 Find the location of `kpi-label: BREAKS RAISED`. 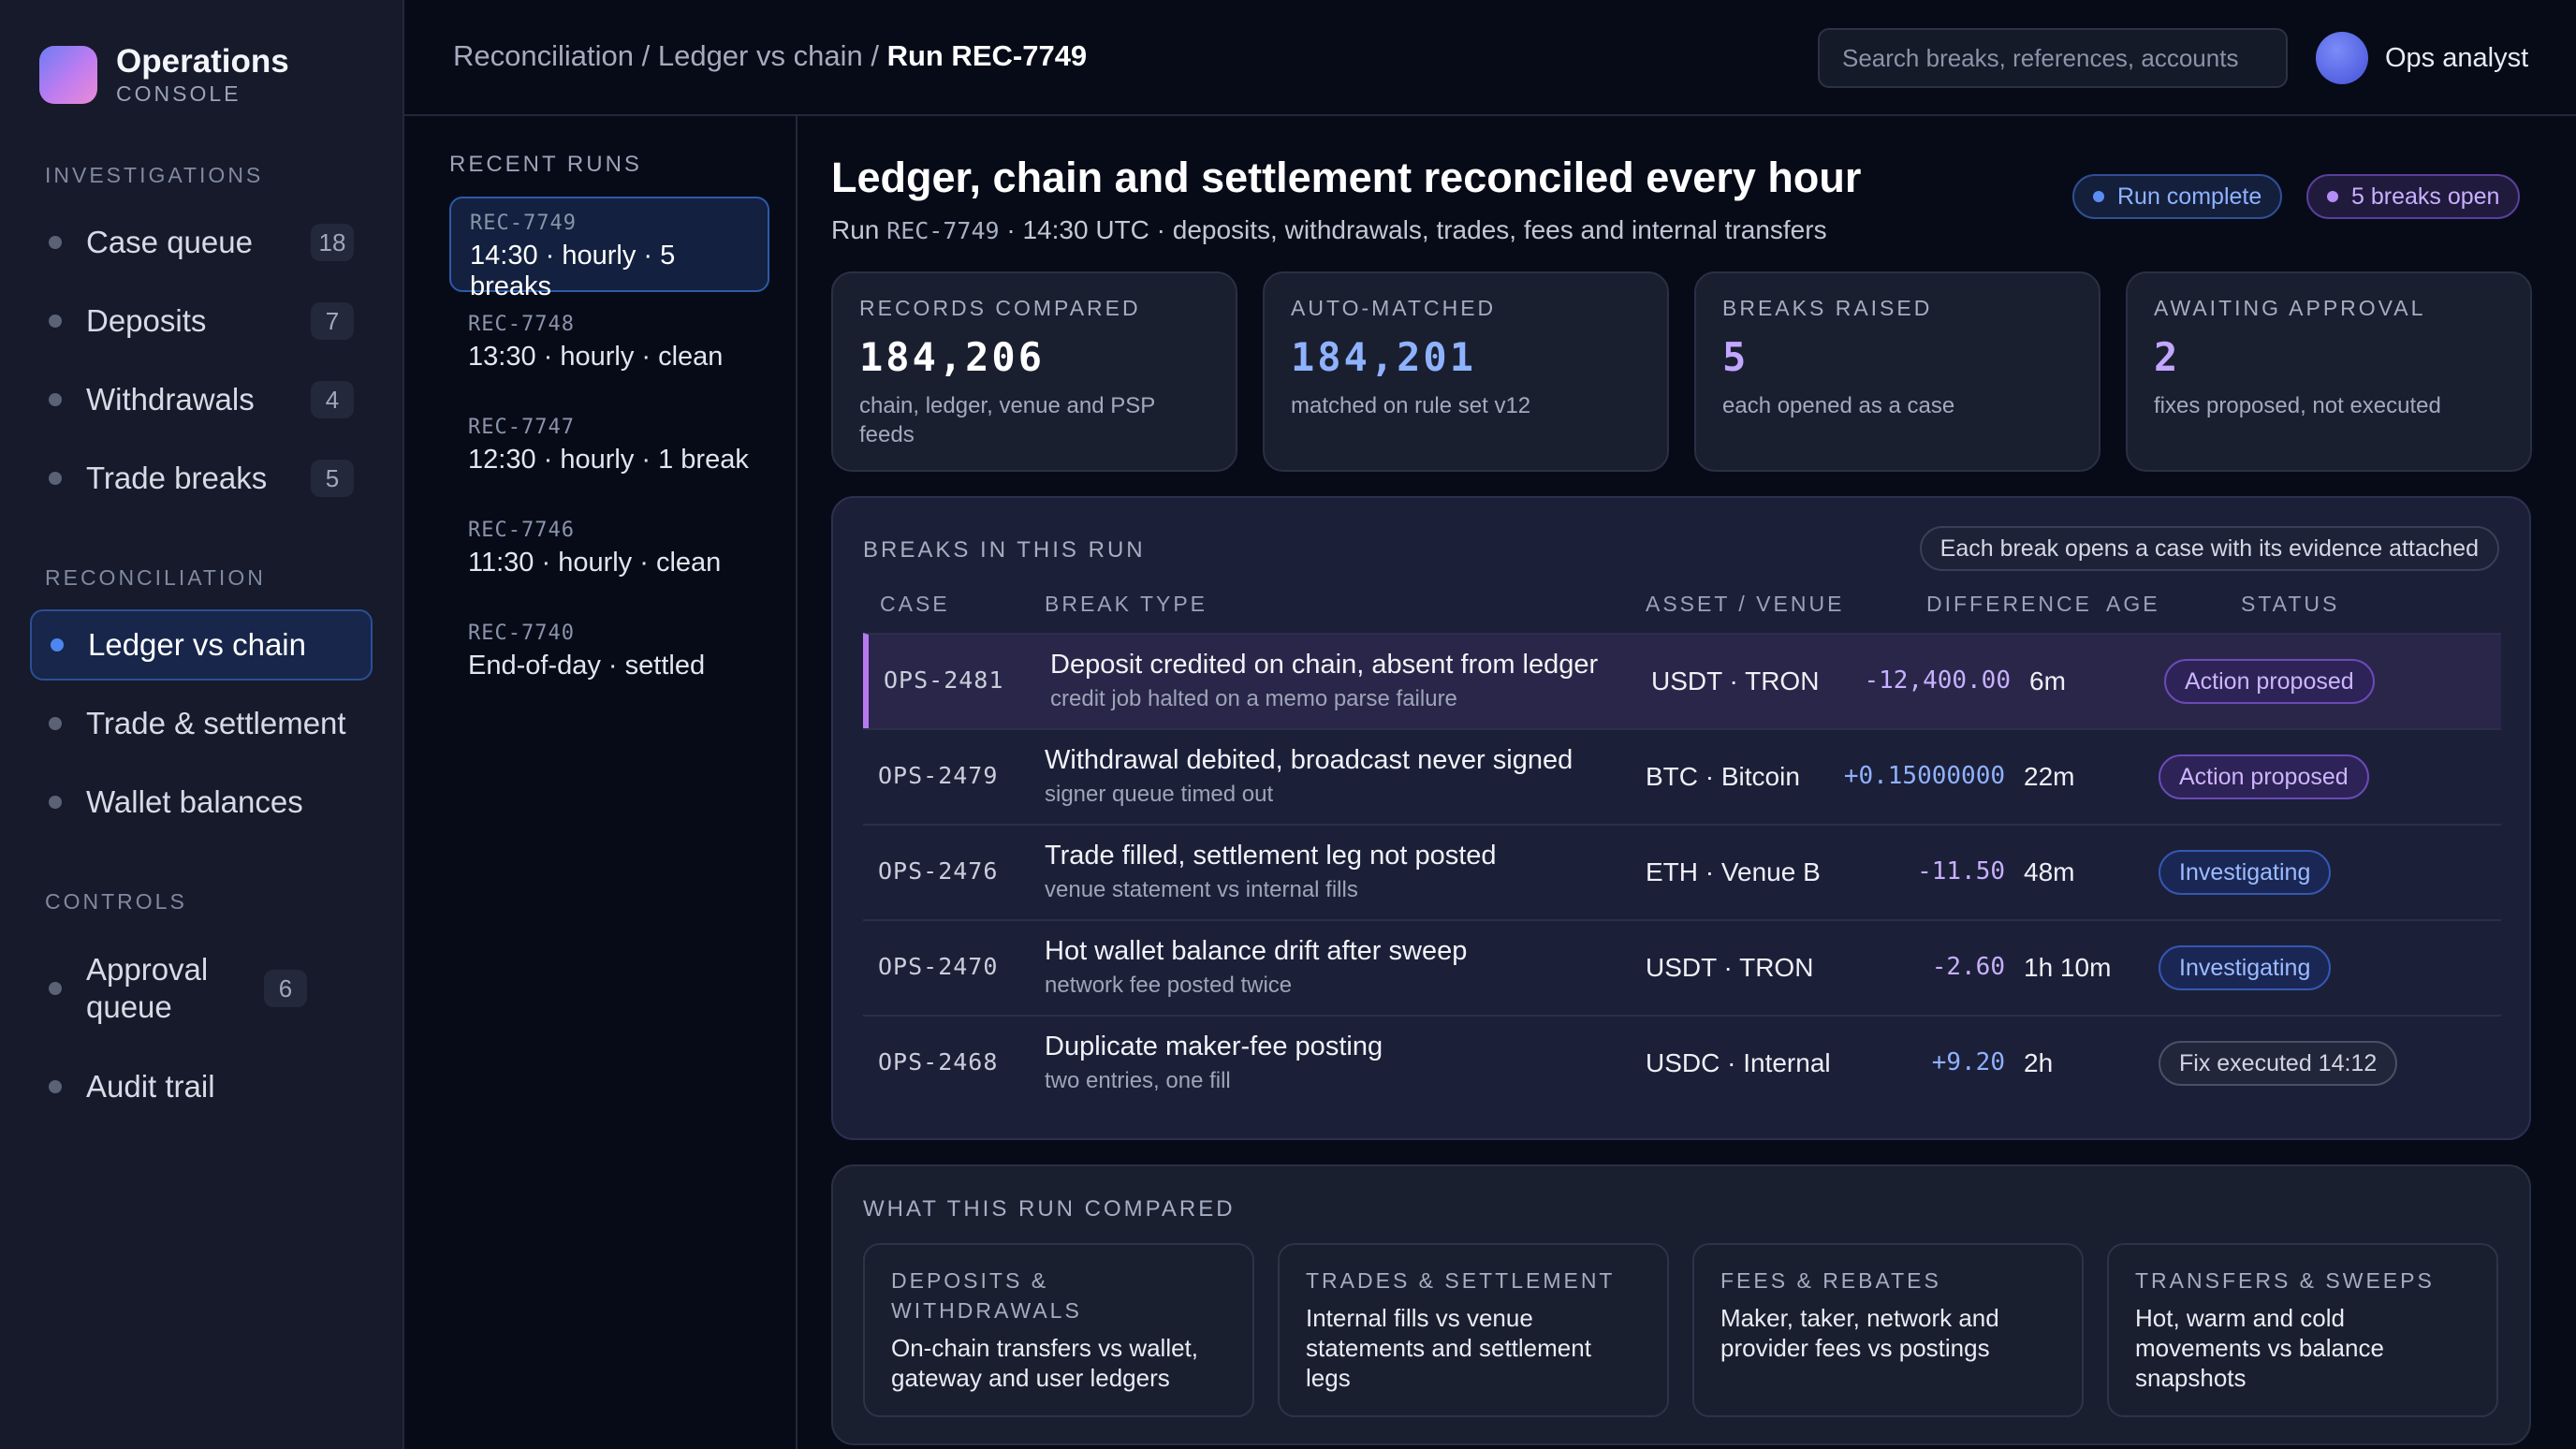

kpi-label: BREAKS RAISED is located at coordinates (1827, 308).